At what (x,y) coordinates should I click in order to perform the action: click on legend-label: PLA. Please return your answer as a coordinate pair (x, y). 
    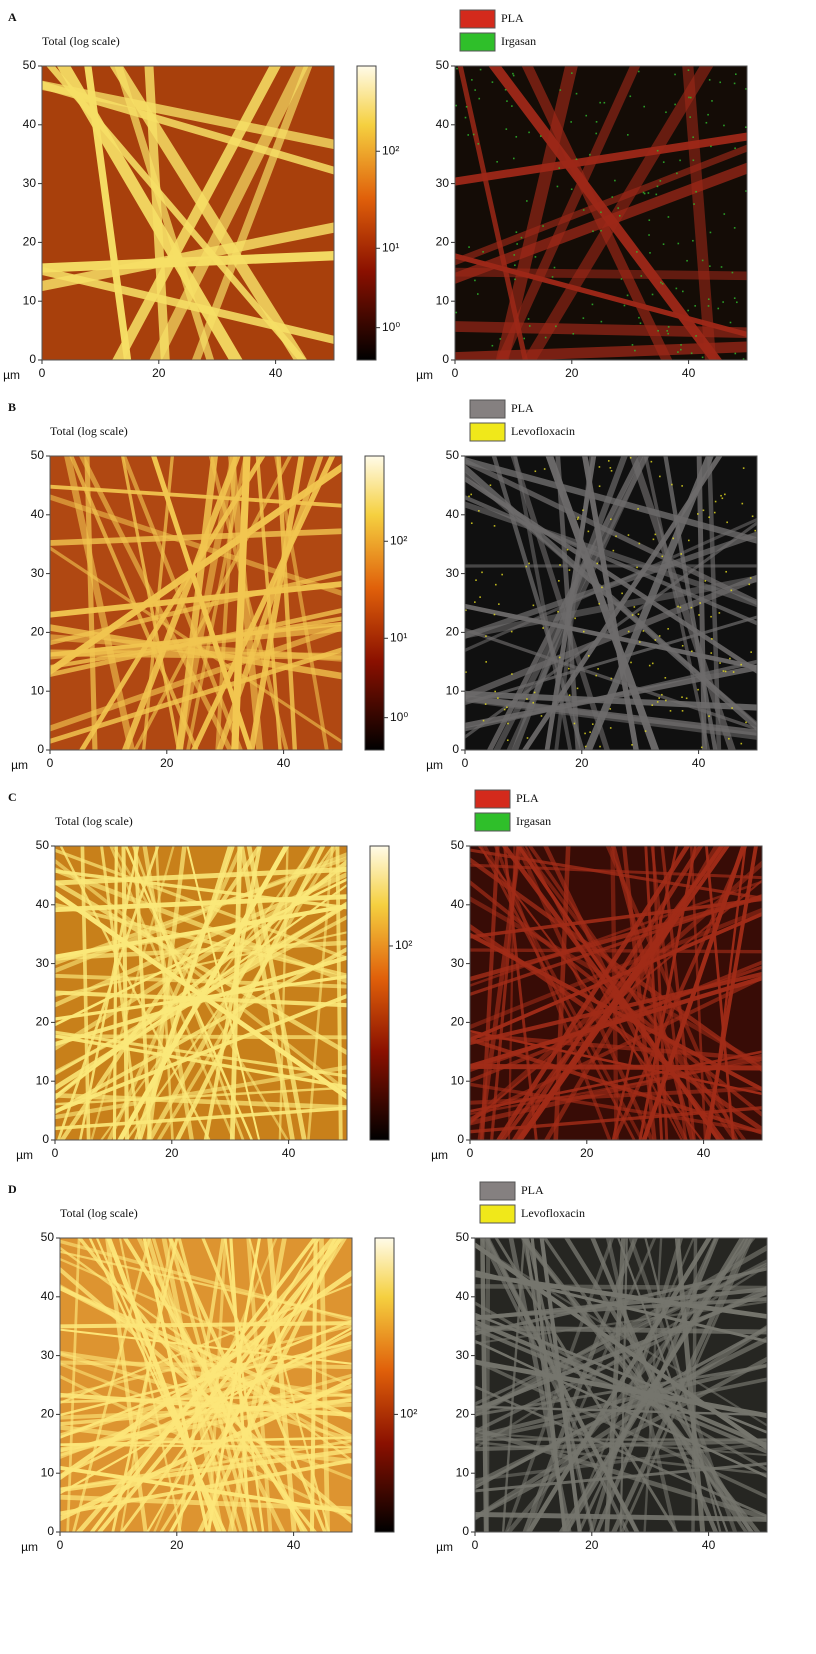
    Looking at the image, I should click on (512, 18).